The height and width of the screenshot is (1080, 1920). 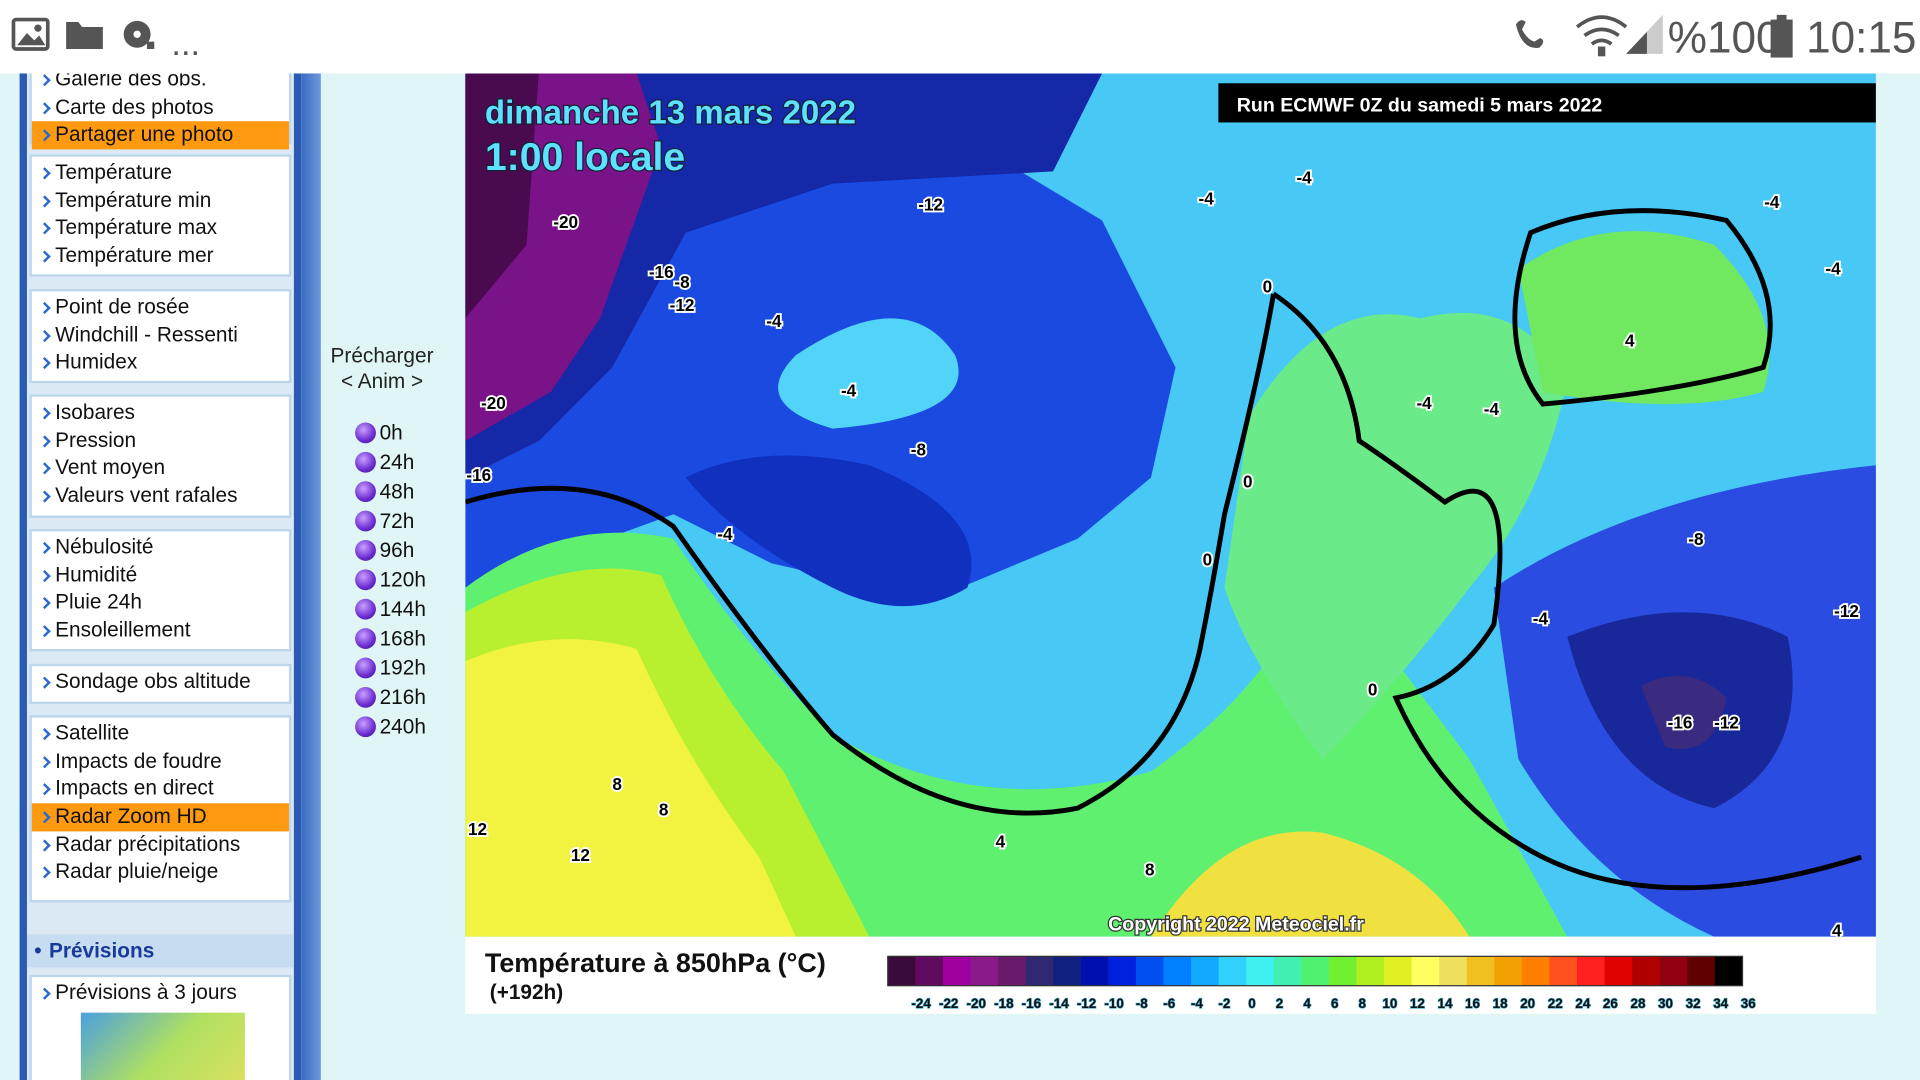 What do you see at coordinates (160, 469) in the screenshot?
I see `menu-item: Vent moyen` at bounding box center [160, 469].